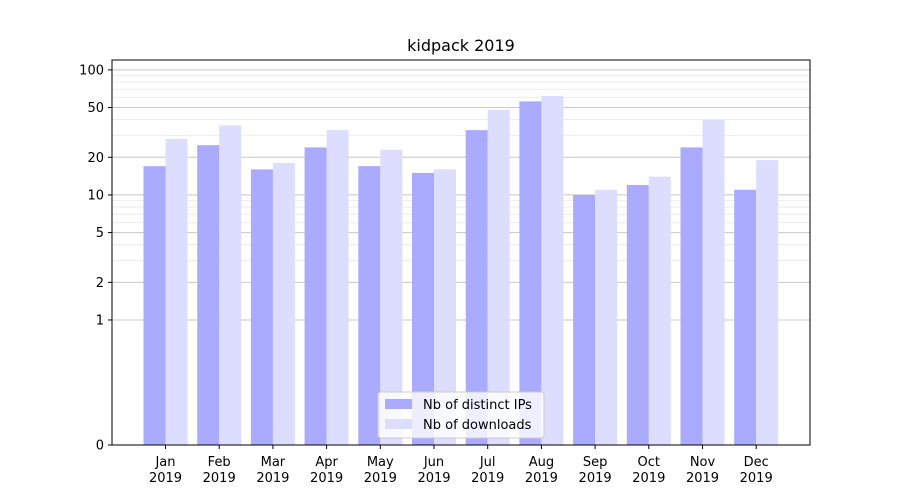 The image size is (900, 504). Describe the element at coordinates (703, 462) in the screenshot. I see `x-tick-label-month: Nov` at that location.